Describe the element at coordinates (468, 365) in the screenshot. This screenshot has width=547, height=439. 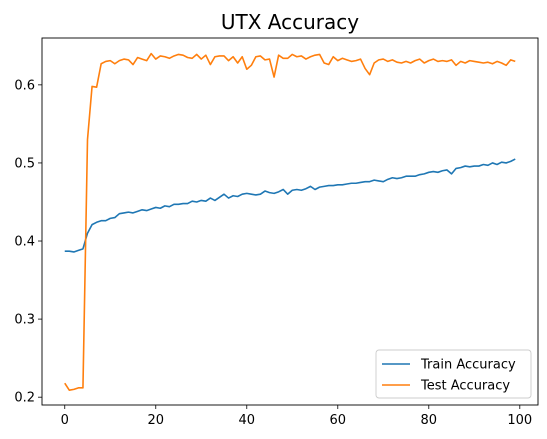
I see `legend-label-train-accuracy: Train Accuracy` at that location.